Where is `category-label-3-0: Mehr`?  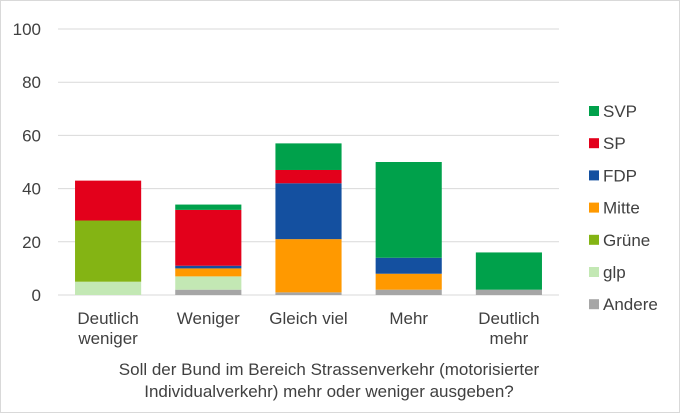
category-label-3-0: Mehr is located at coordinates (408, 318).